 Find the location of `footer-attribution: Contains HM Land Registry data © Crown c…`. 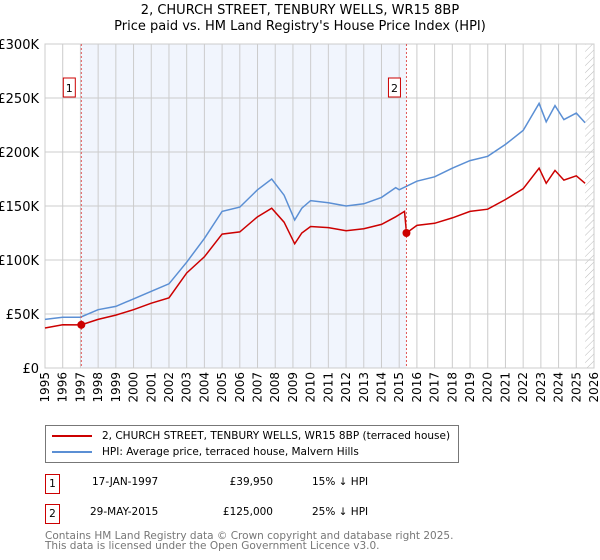

footer-attribution: Contains HM Land Registry data © Crown c… is located at coordinates (249, 541).